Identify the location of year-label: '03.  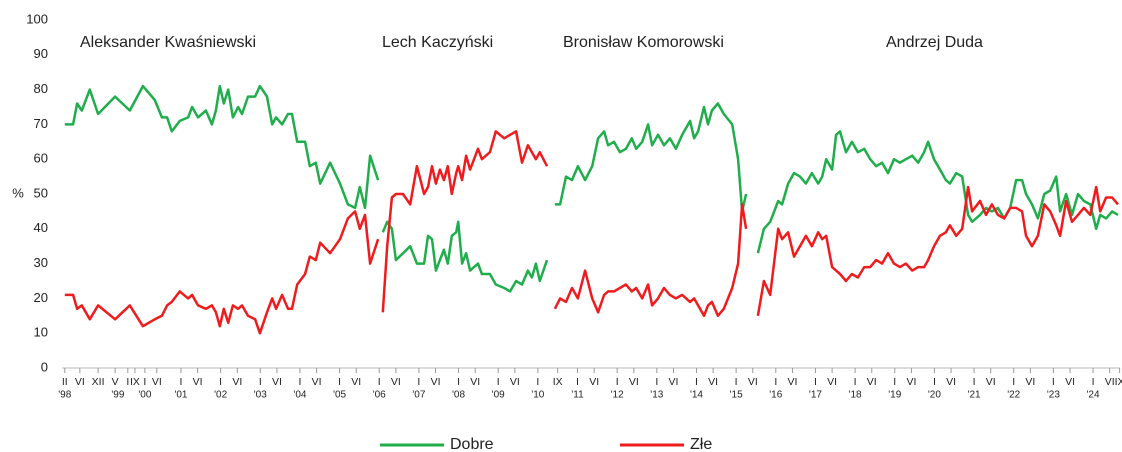
(260, 395).